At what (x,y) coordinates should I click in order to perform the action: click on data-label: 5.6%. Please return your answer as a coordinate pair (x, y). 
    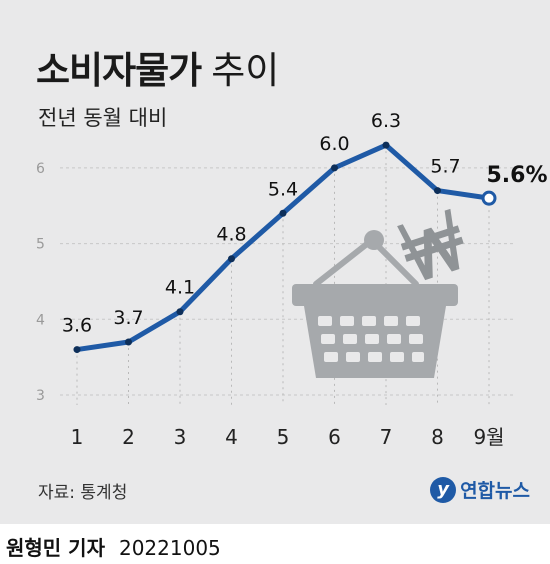
    Looking at the image, I should click on (516, 175).